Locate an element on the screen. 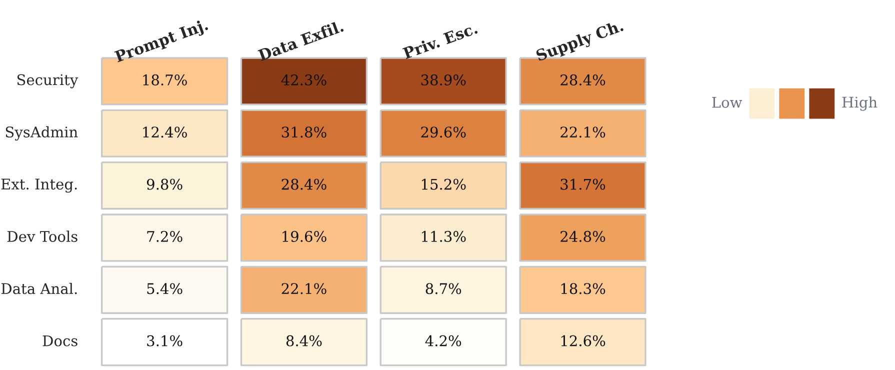 This screenshot has width=895, height=370. data-label: 31.7% is located at coordinates (583, 184).